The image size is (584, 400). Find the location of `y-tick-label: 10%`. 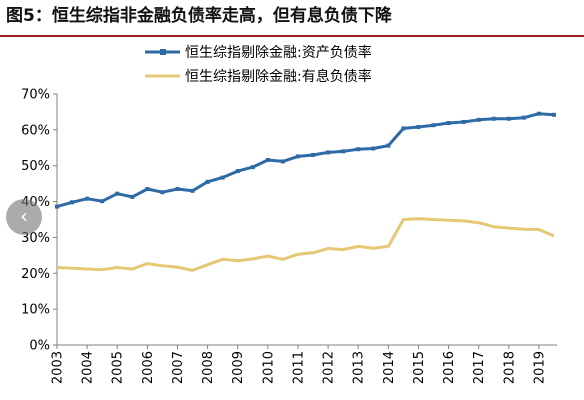

y-tick-label: 10% is located at coordinates (35, 310).